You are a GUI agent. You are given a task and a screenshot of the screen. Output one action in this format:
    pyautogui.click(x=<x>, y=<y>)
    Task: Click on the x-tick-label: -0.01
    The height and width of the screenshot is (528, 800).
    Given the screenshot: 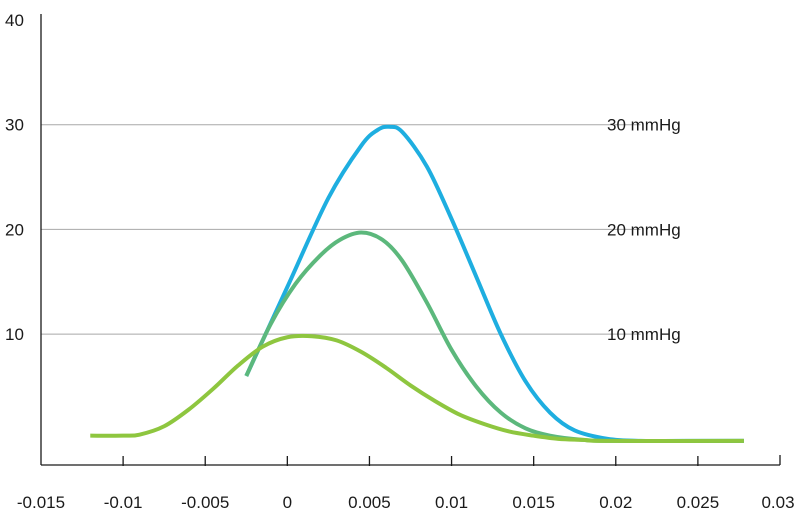 What is the action you would take?
    pyautogui.click(x=123, y=502)
    